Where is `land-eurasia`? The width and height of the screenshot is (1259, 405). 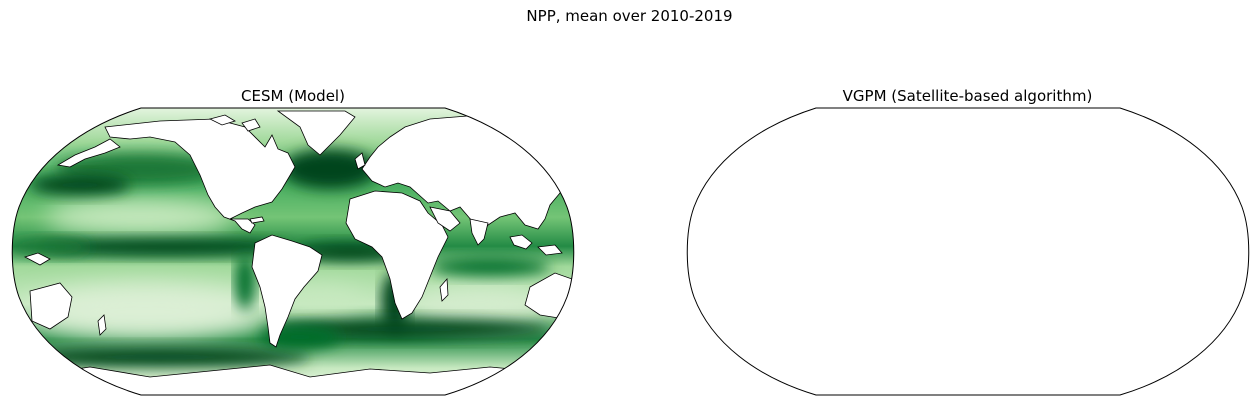
land-eurasia is located at coordinates (466, 176).